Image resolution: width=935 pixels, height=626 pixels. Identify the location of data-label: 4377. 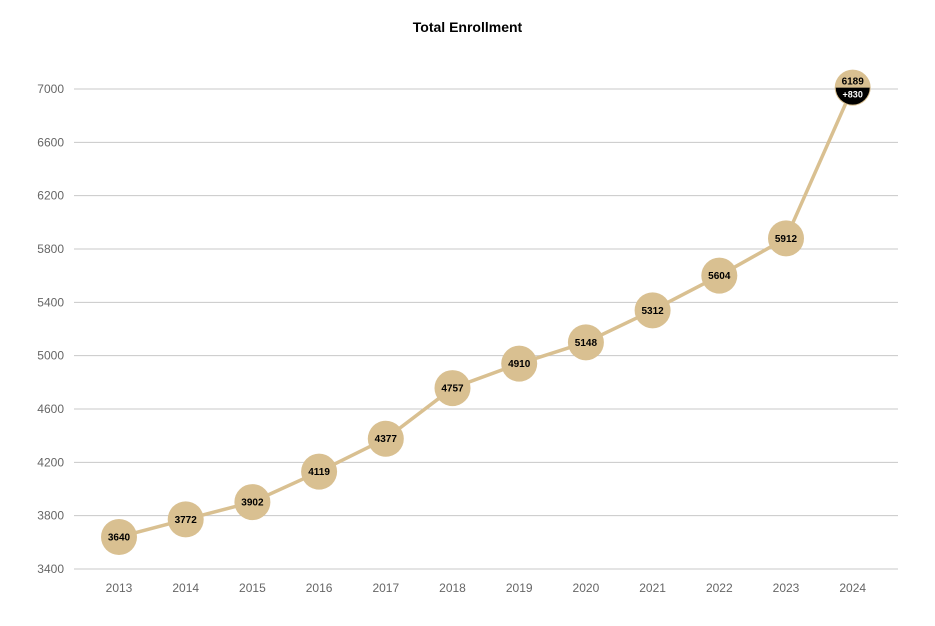
(386, 439).